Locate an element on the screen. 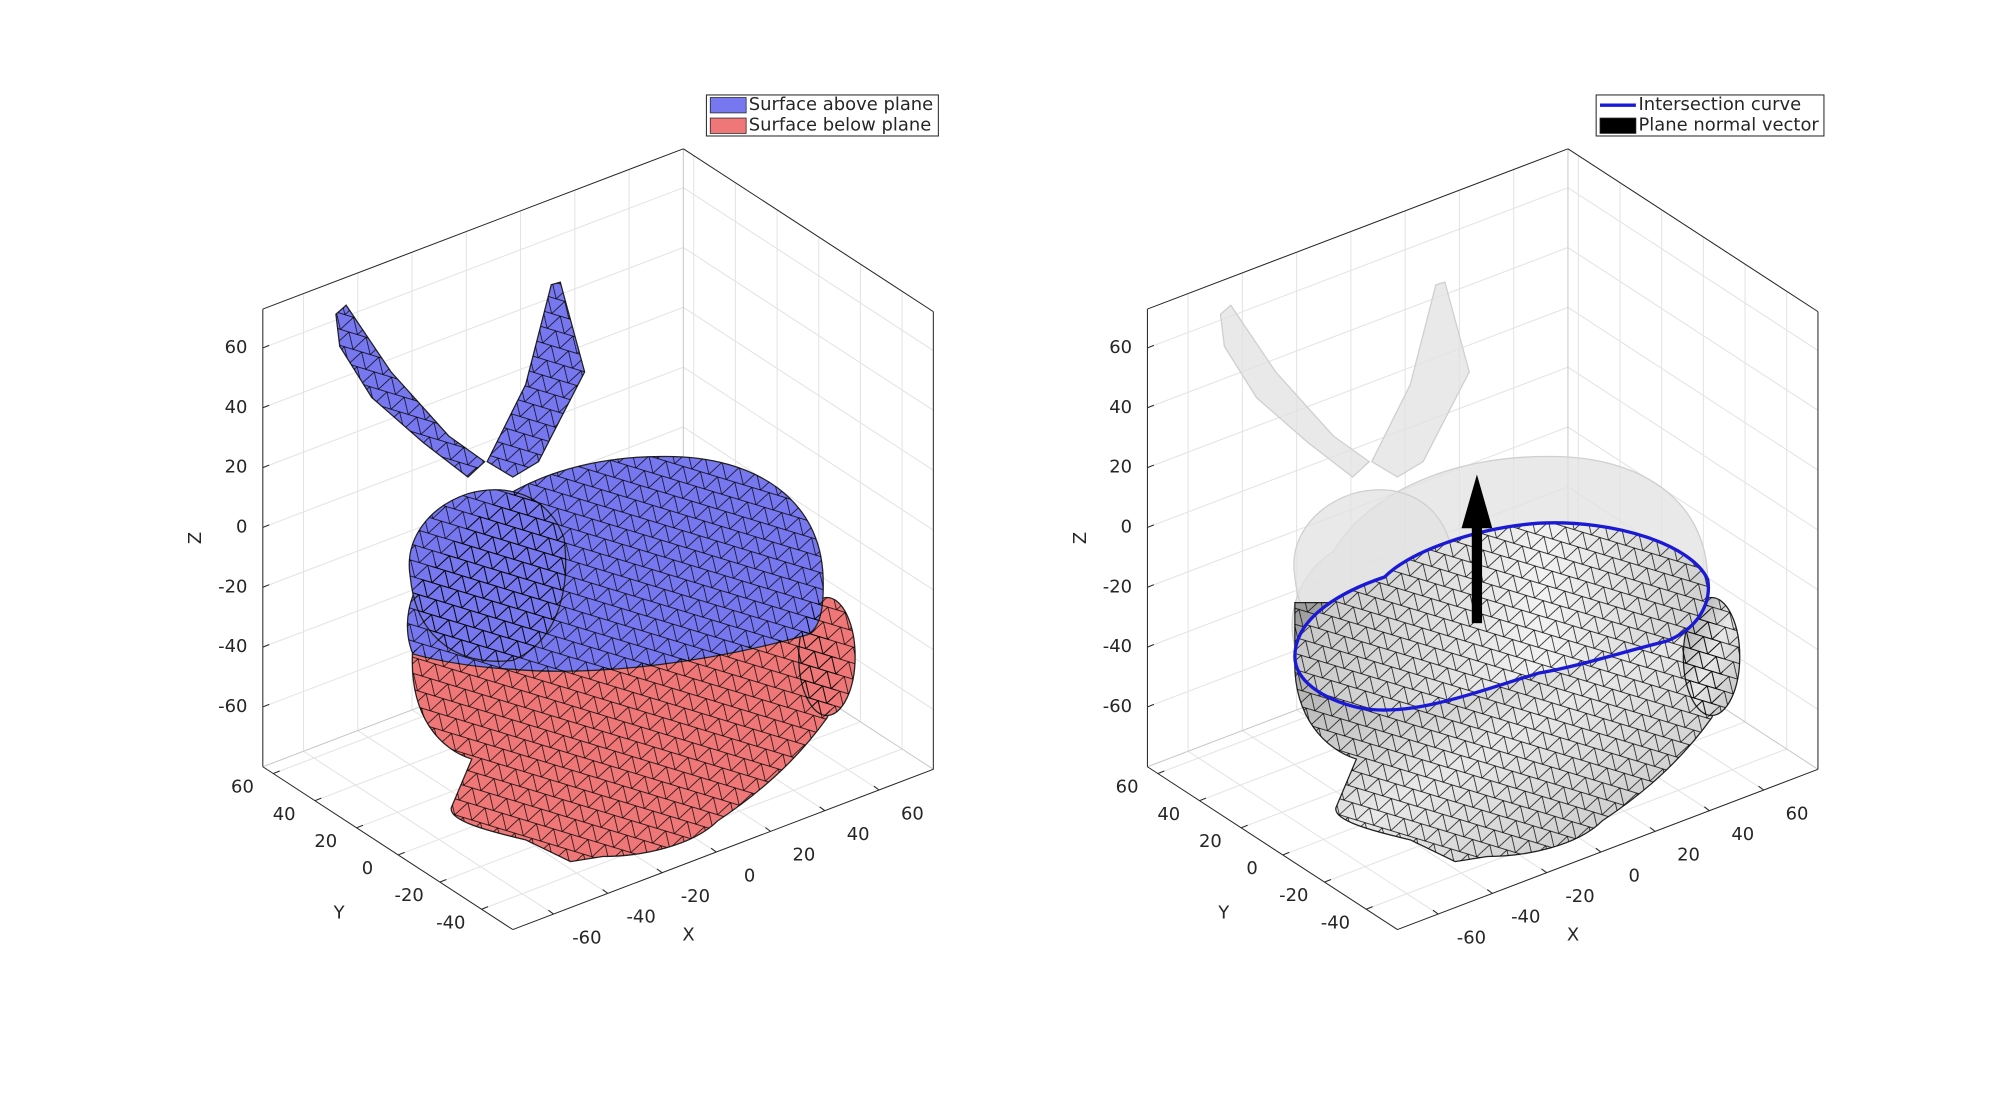 The image size is (2000, 1113). legend-label: Intersection curve is located at coordinates (1719, 104).